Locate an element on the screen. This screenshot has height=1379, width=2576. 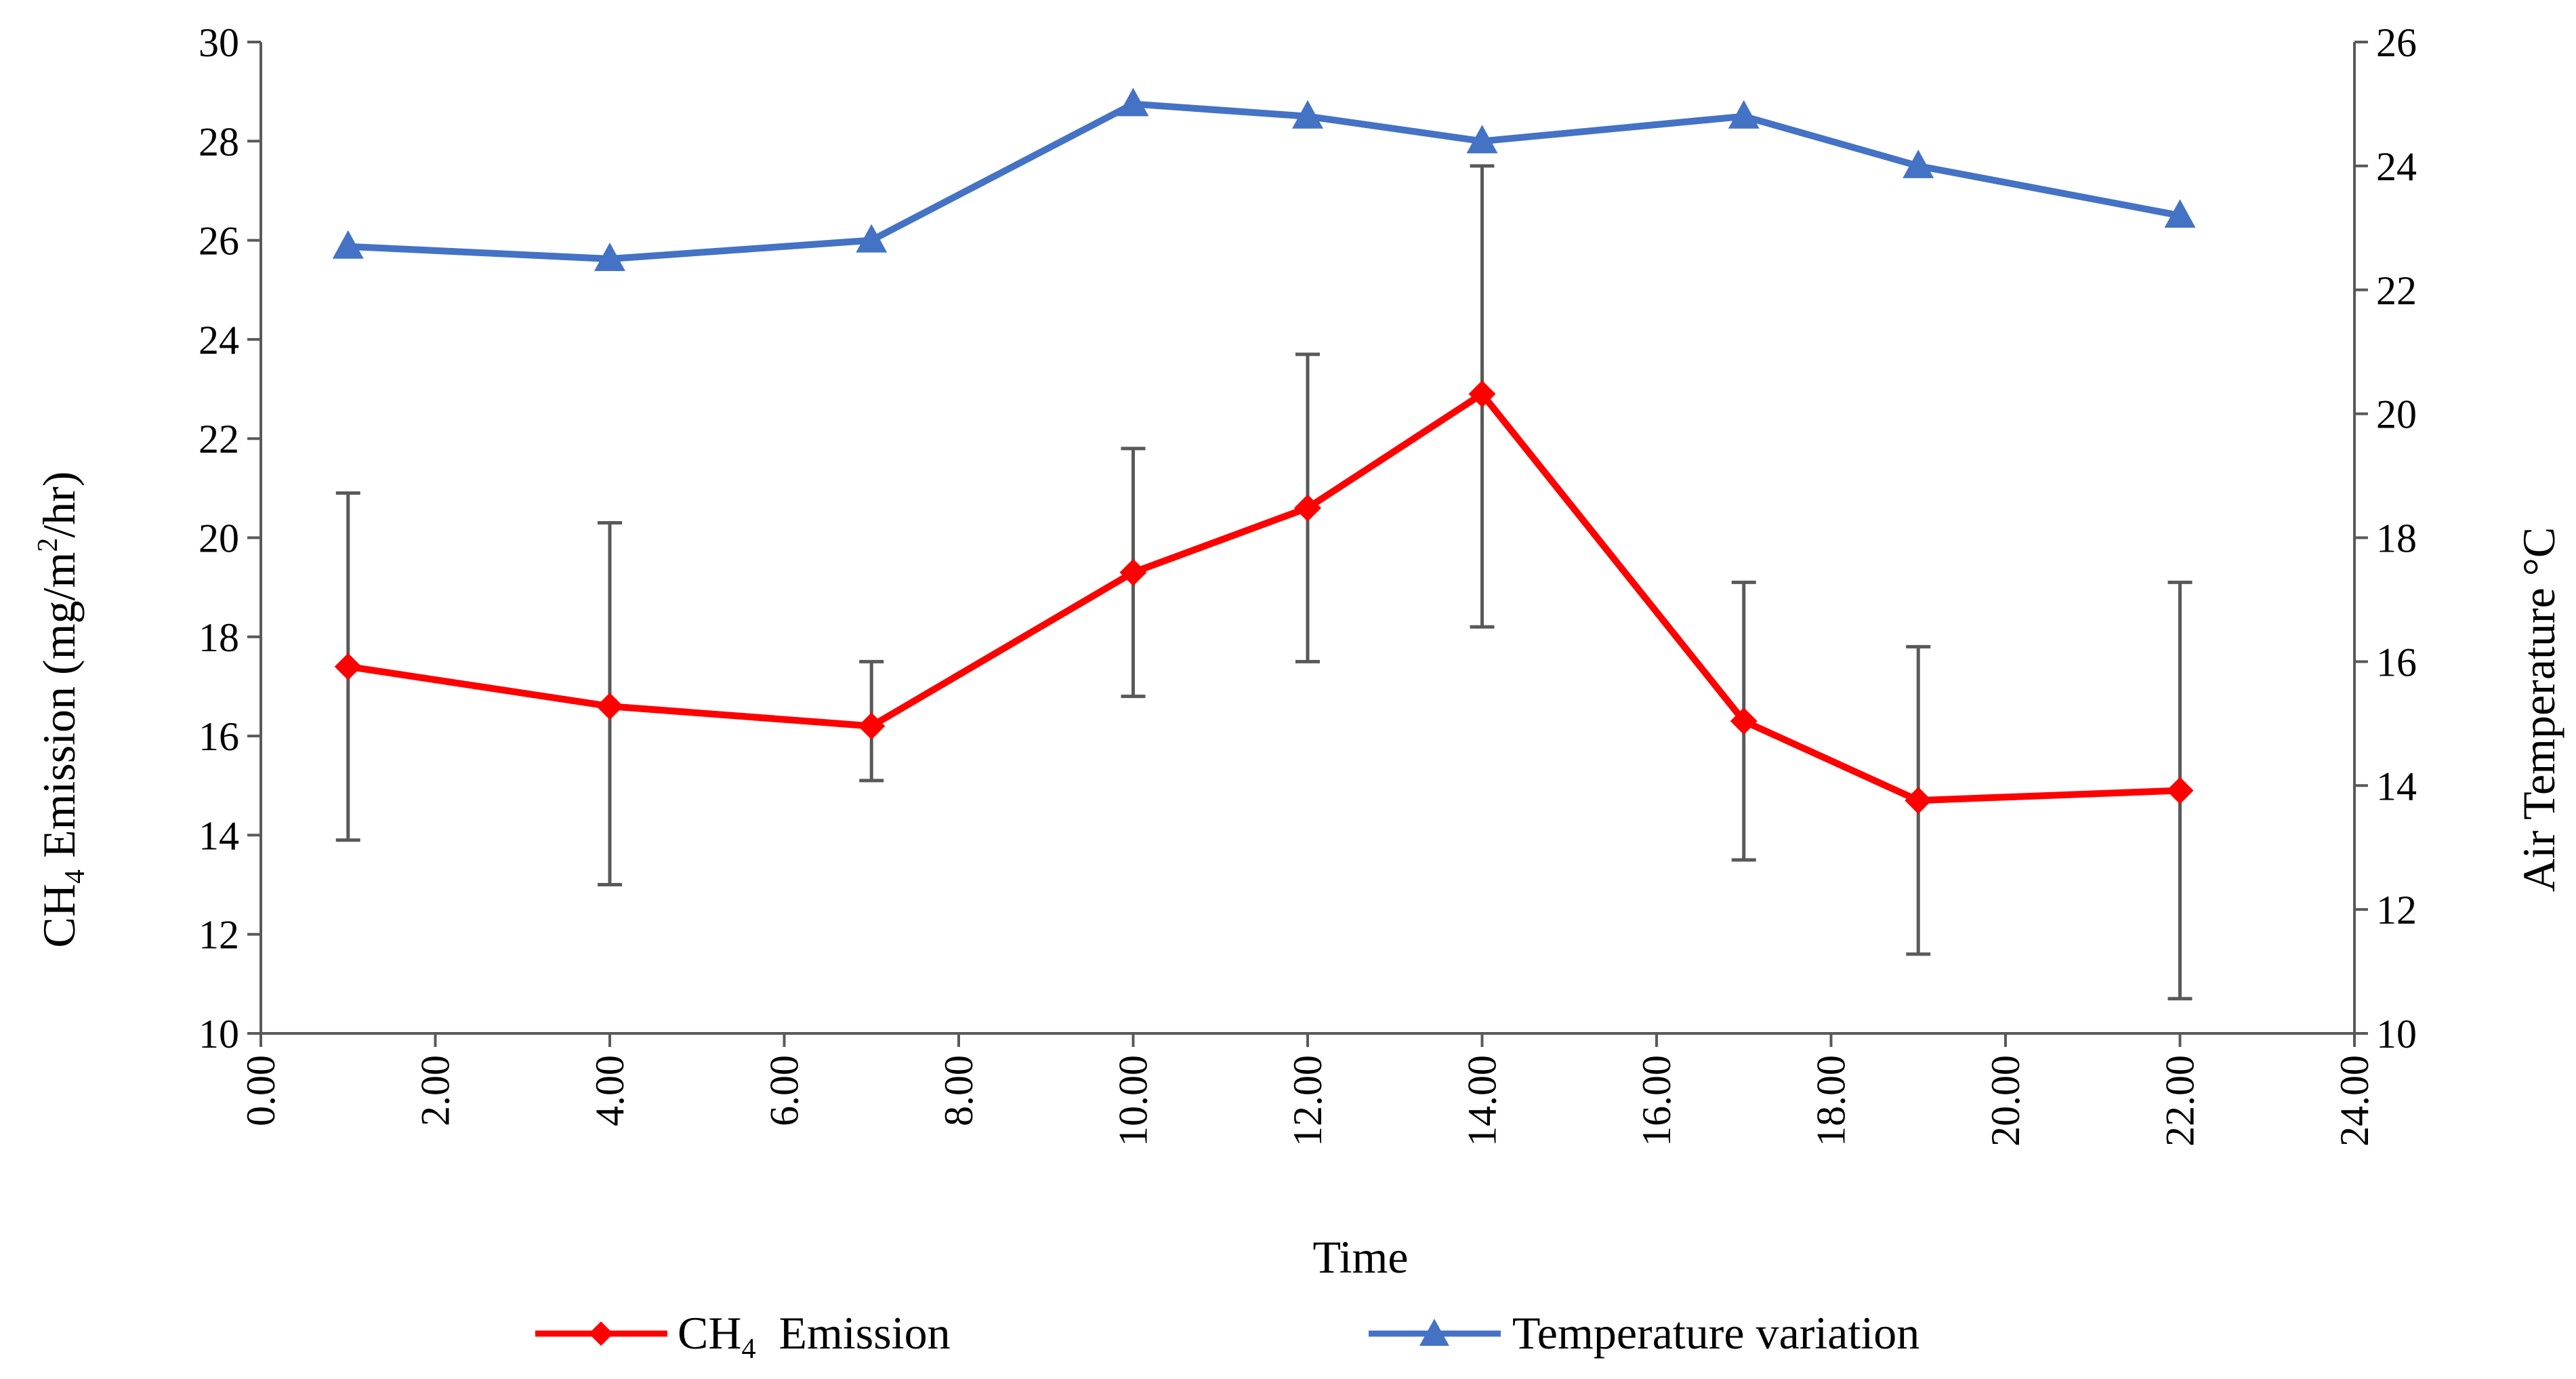
y2-tick-label: 20 is located at coordinates (2396, 414).